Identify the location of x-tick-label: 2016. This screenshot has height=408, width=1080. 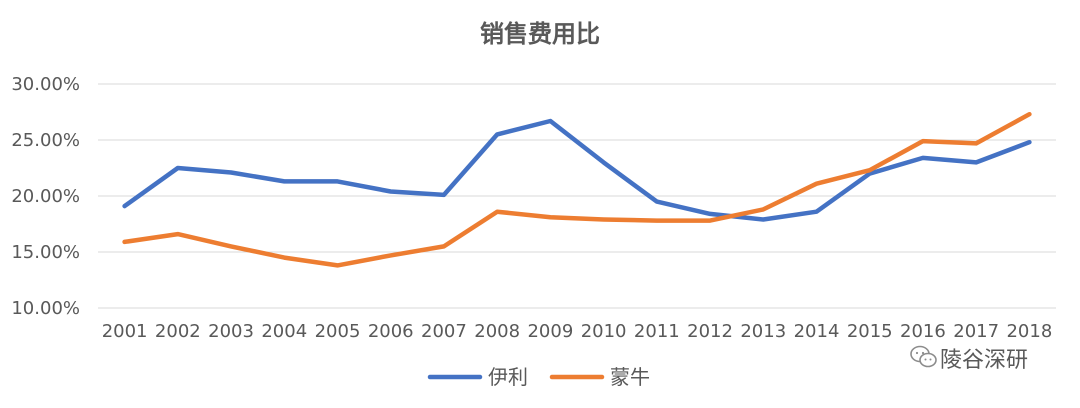
(923, 331).